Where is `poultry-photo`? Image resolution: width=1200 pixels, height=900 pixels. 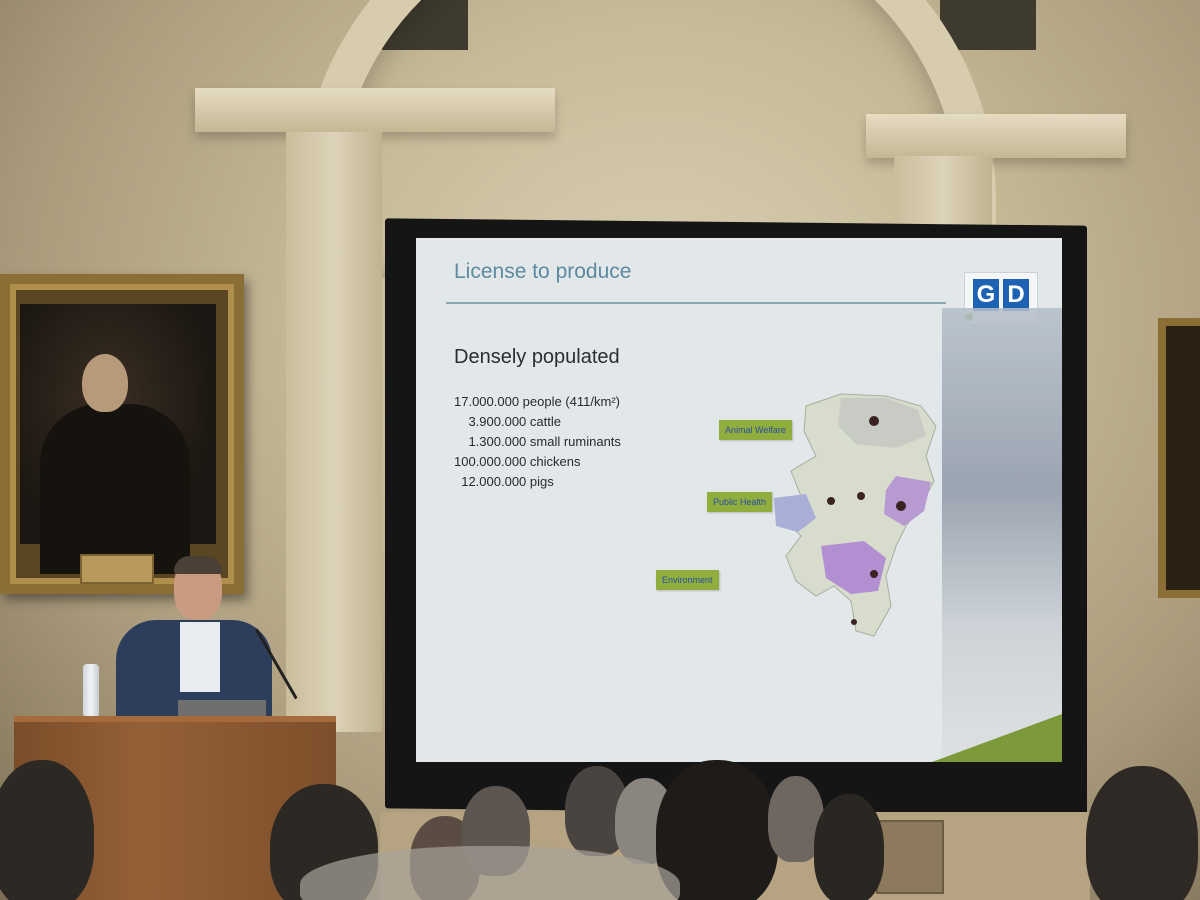 poultry-photo is located at coordinates (1002, 535).